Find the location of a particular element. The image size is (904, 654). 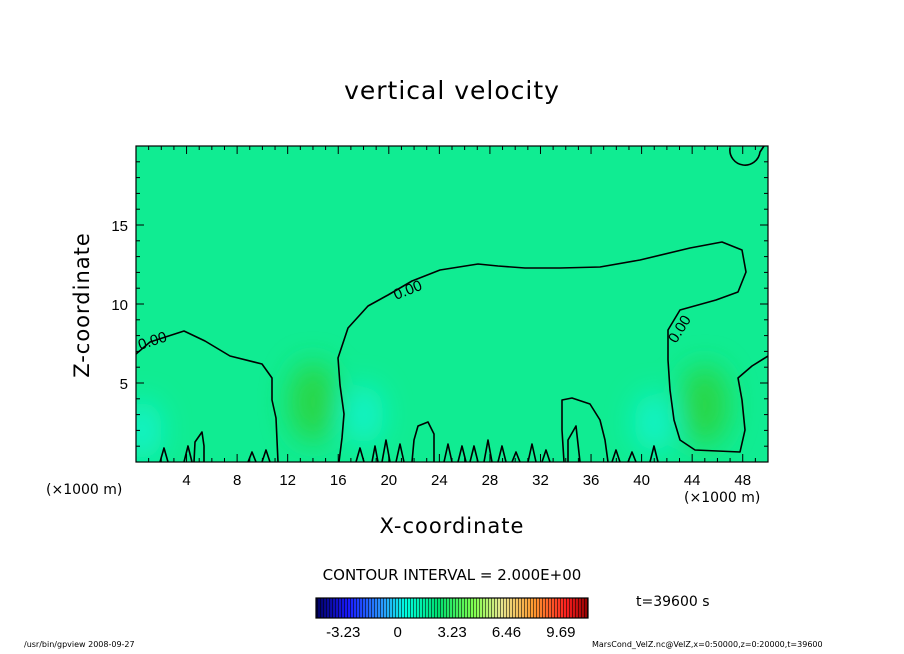

colorbar-tick-label: 9.69 is located at coordinates (560, 632).